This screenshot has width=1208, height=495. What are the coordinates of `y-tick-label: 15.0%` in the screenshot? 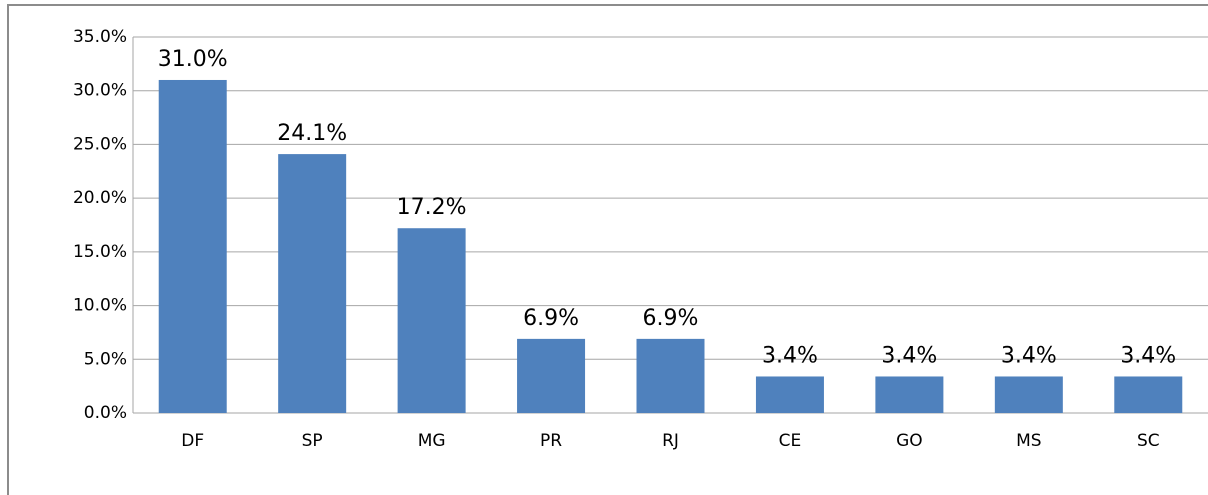 It's located at (100, 252).